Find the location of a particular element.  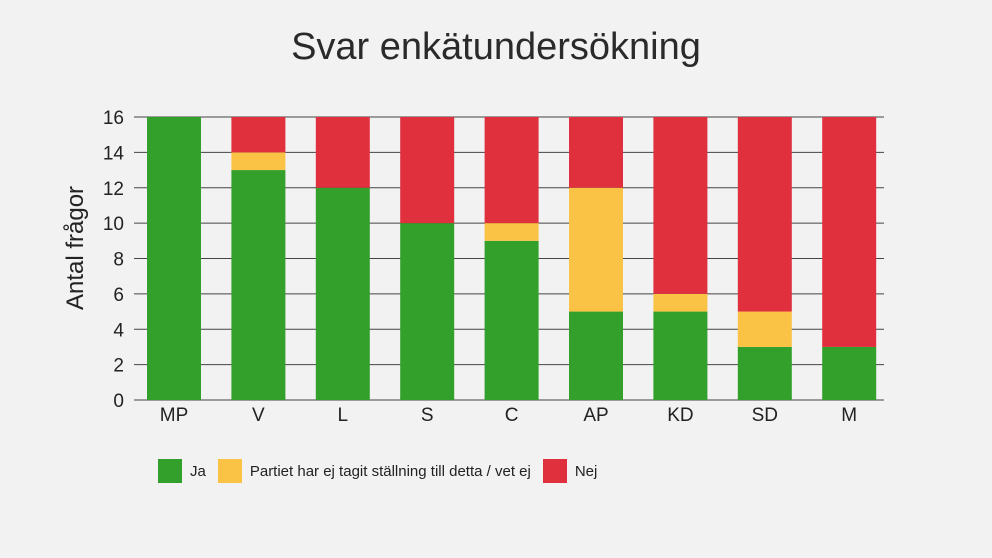

bar-segment-v-vet-ej is located at coordinates (258, 161).